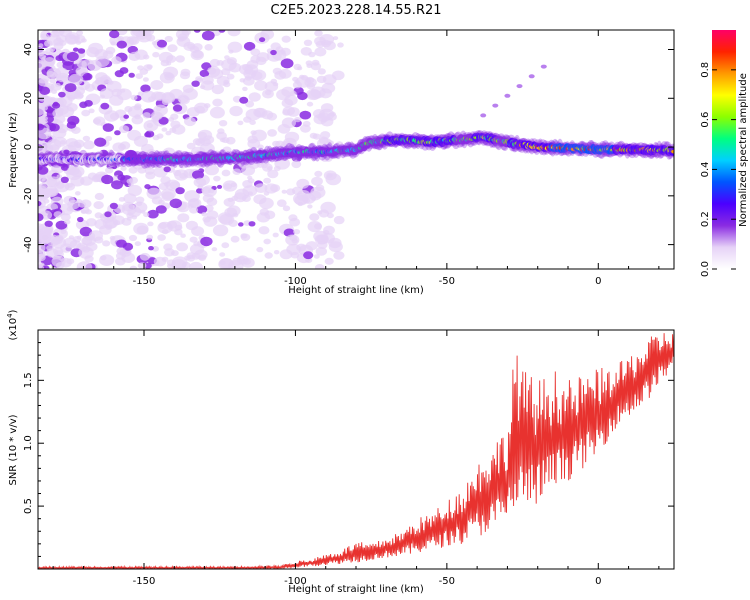  Describe the element at coordinates (28, 244) in the screenshot. I see `y-tick-label: -40` at that location.